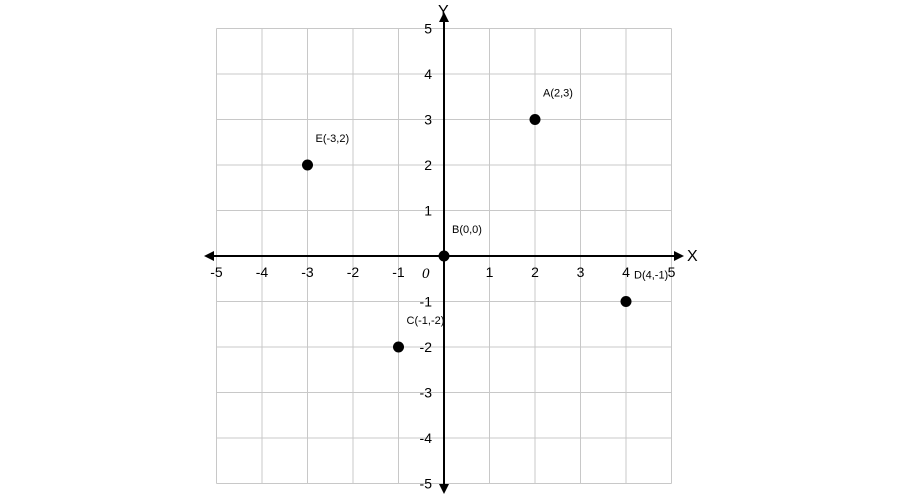  I want to click on y-tick-label: 1, so click(428, 211).